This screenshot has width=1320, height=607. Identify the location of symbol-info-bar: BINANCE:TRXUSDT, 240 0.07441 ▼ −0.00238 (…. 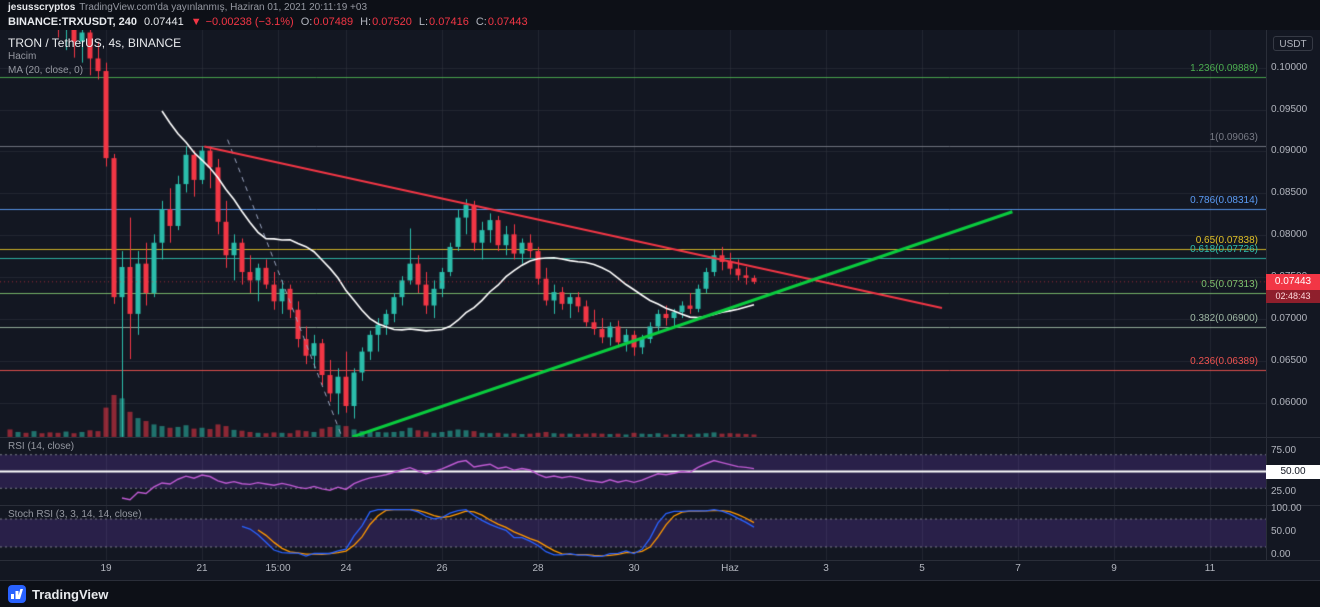
(660, 22).